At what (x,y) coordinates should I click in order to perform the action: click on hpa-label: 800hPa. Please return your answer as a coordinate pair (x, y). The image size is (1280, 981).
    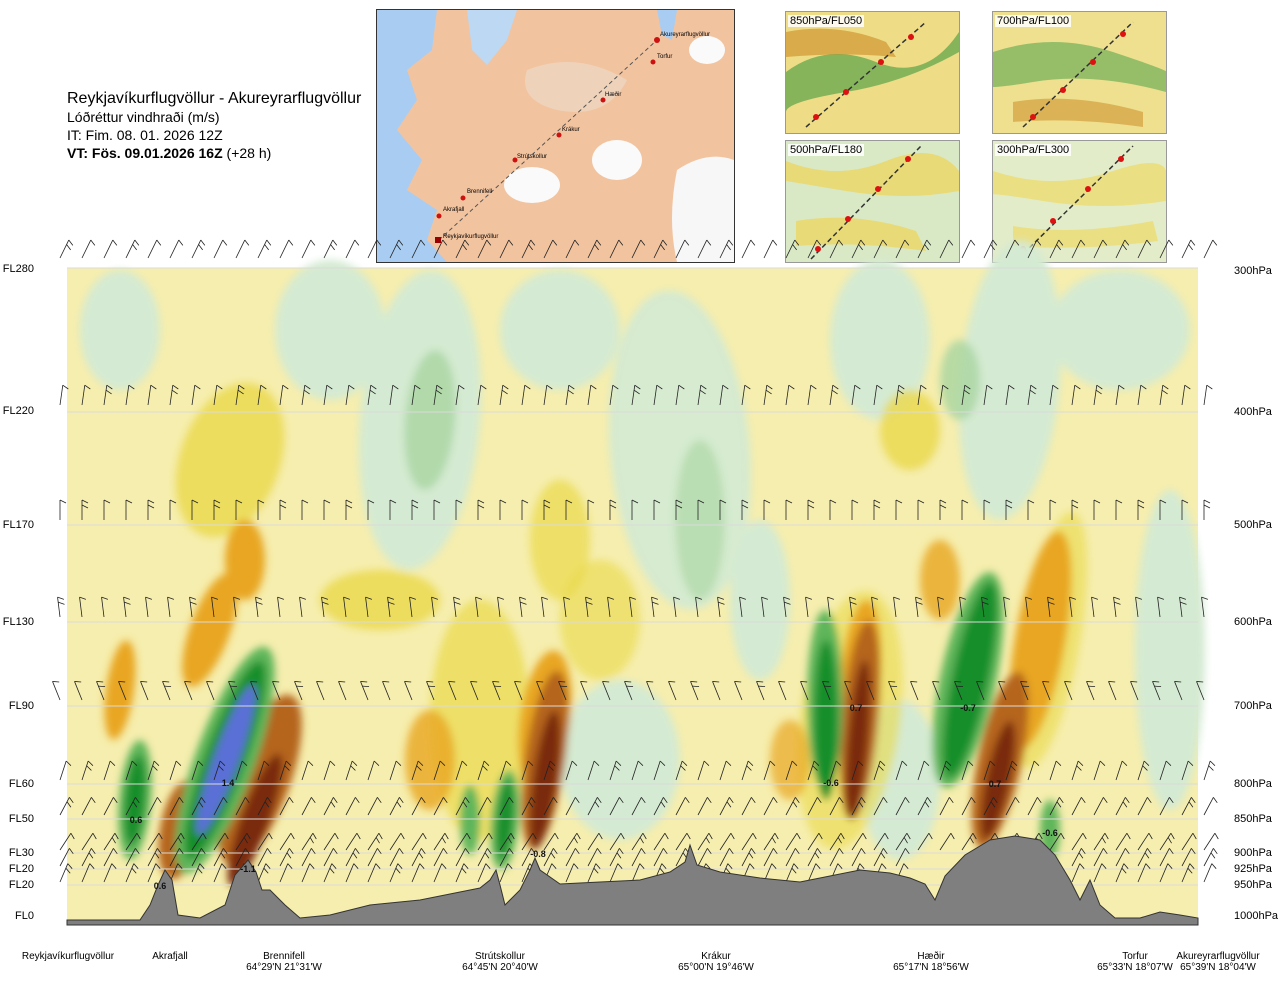
    Looking at the image, I should click on (1253, 784).